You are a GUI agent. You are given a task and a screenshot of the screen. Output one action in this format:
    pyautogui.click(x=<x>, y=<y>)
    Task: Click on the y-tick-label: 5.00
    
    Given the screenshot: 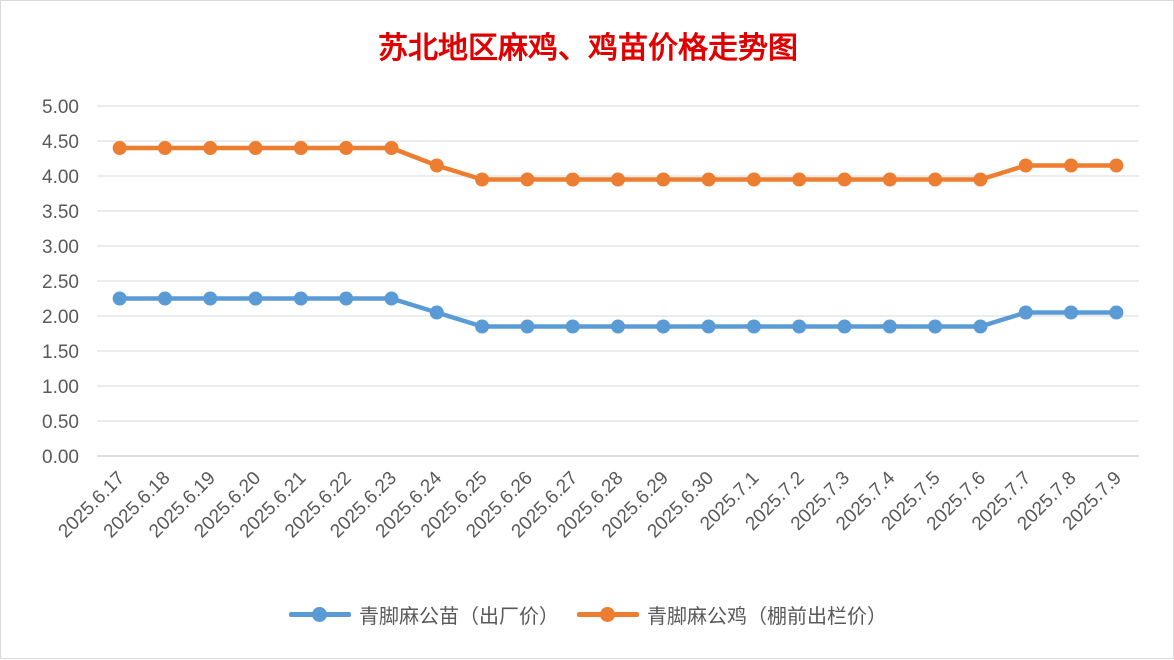 What is the action you would take?
    pyautogui.click(x=60, y=107)
    